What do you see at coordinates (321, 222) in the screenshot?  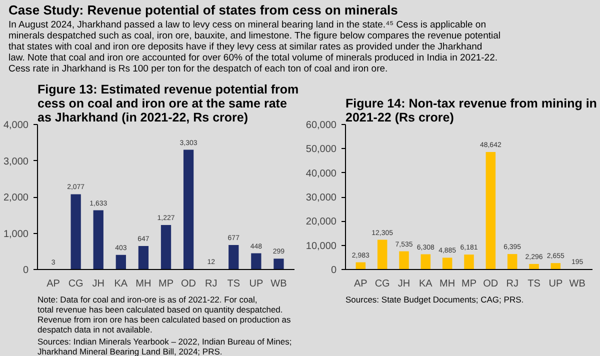 I see `y-tick-label: 20,000` at bounding box center [321, 222].